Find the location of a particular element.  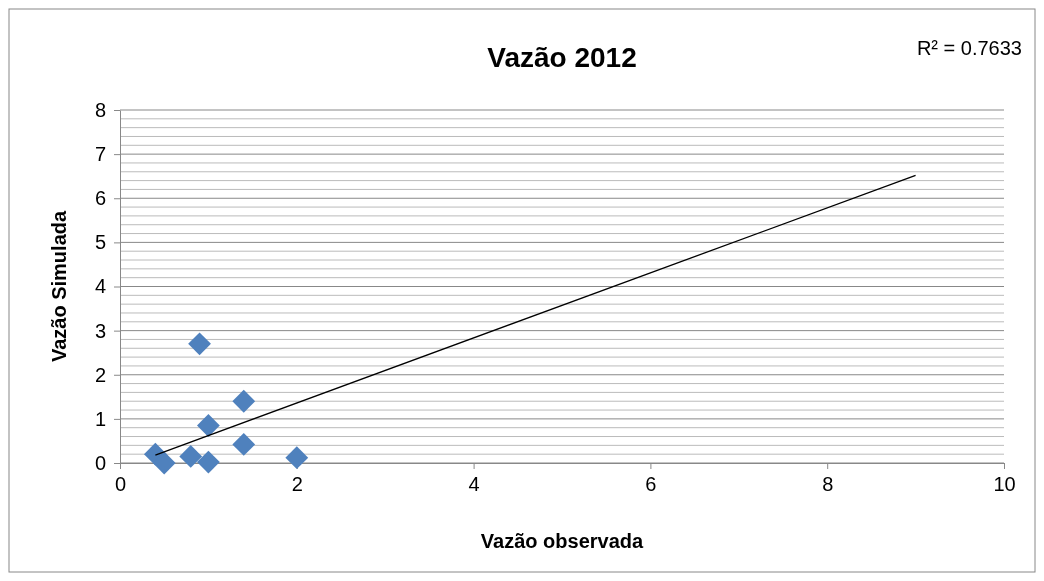

y-tick-label: 0 is located at coordinates (100, 462).